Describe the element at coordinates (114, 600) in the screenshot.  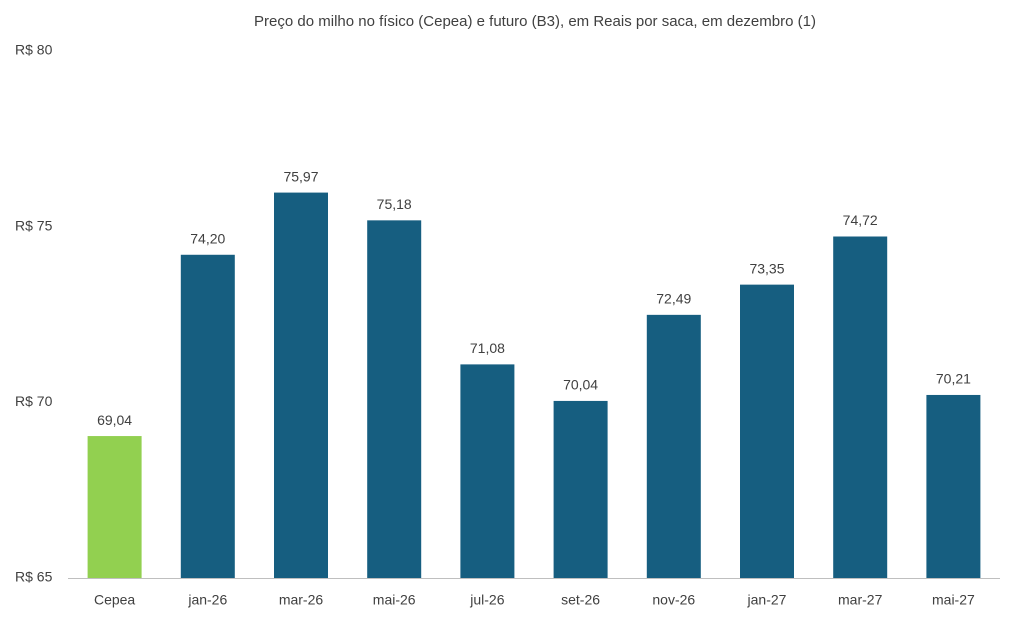
I see `x-tick-label: Cepea` at that location.